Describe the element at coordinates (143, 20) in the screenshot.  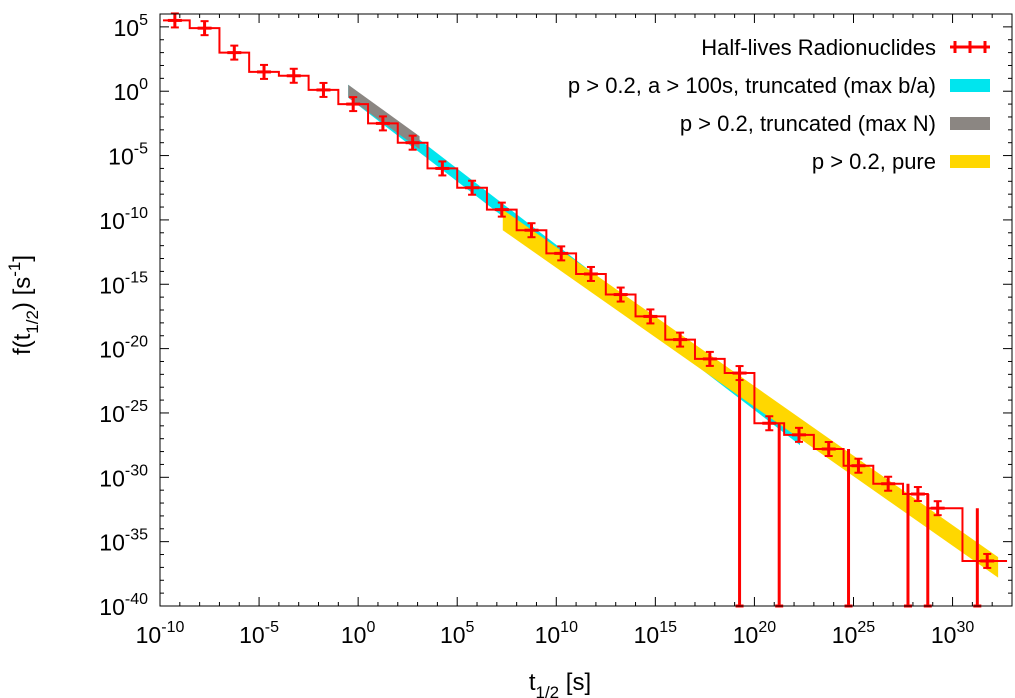
I see `y-tick-exp: 5` at that location.